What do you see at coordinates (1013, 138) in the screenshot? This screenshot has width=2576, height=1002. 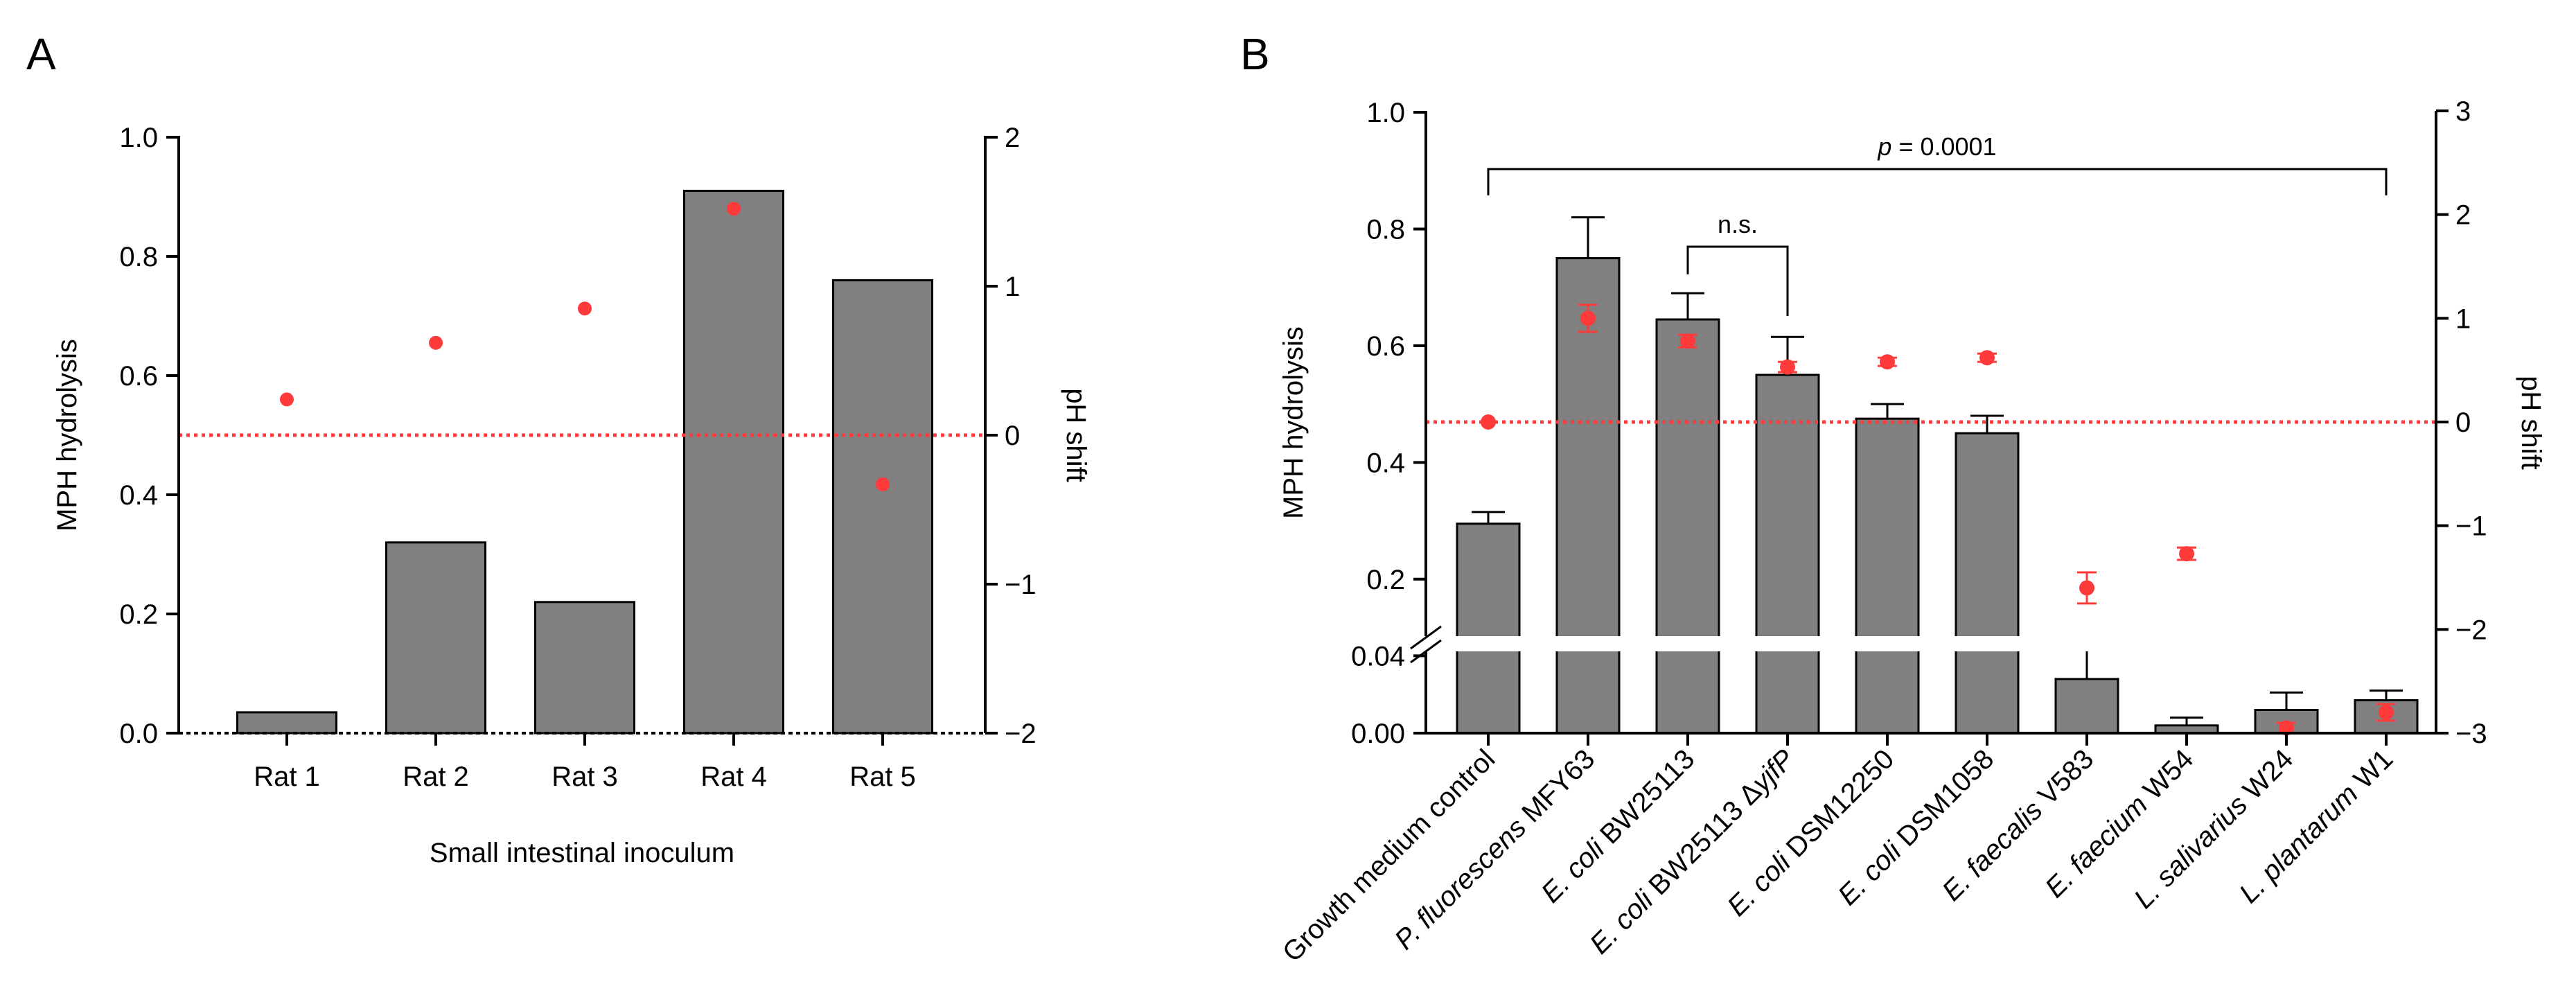 I see `y-right-tick-label-0: 2` at bounding box center [1013, 138].